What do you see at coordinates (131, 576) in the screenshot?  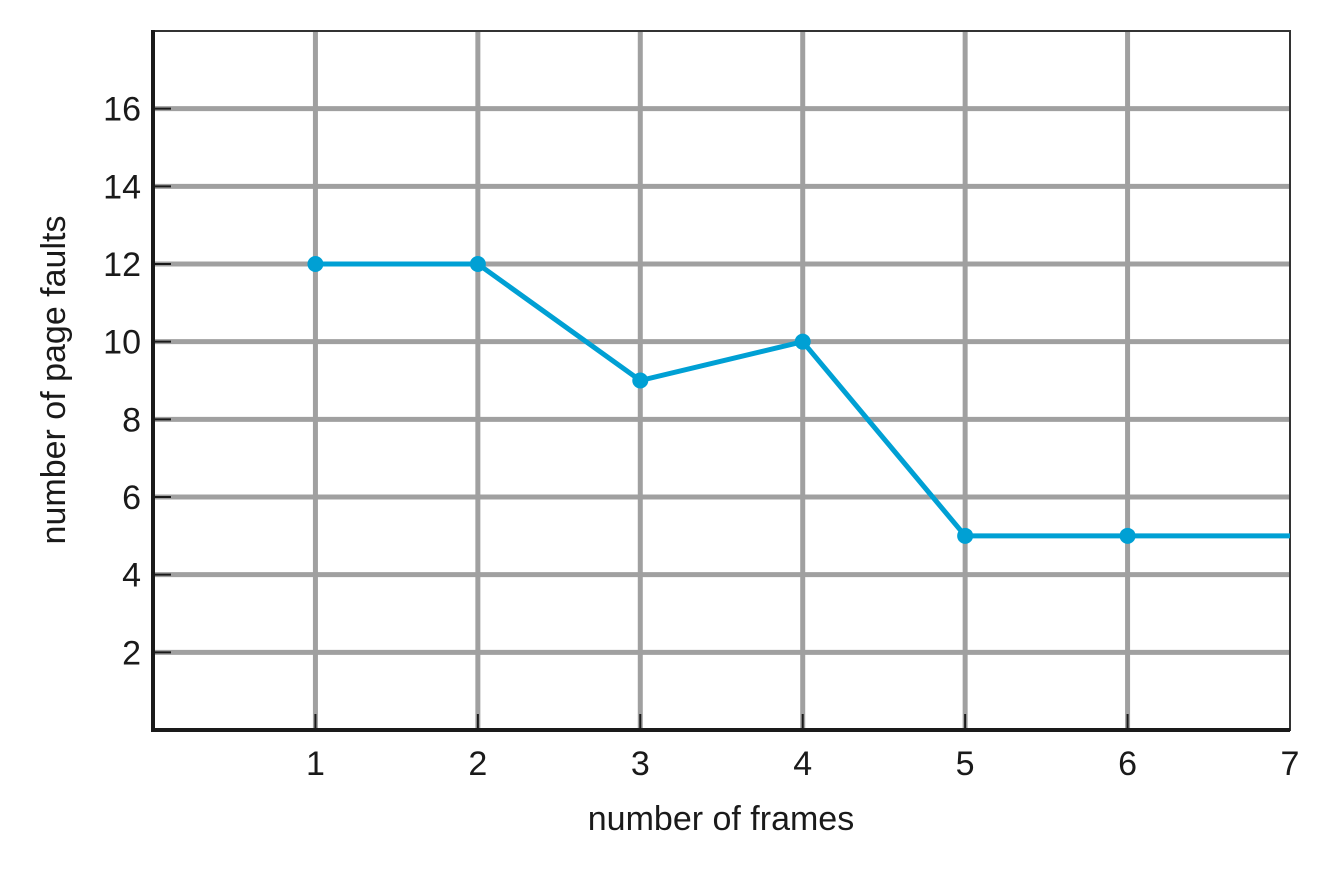 I see `y-tick-label: 4` at bounding box center [131, 576].